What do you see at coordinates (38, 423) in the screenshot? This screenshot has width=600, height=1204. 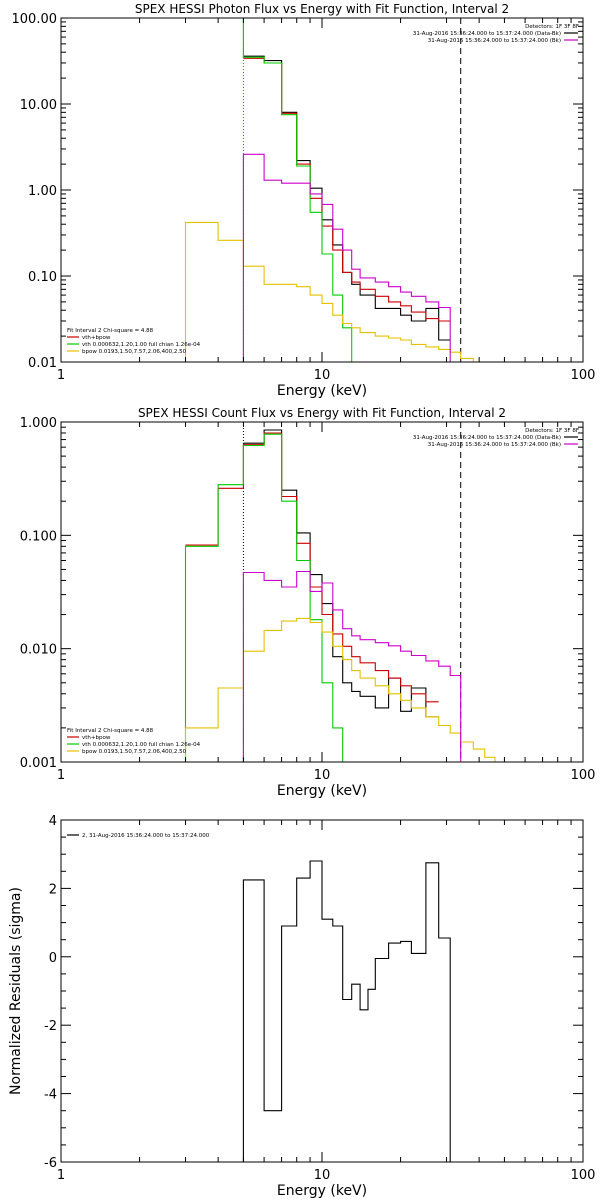 I see `y-tick-label: 1.000` at bounding box center [38, 423].